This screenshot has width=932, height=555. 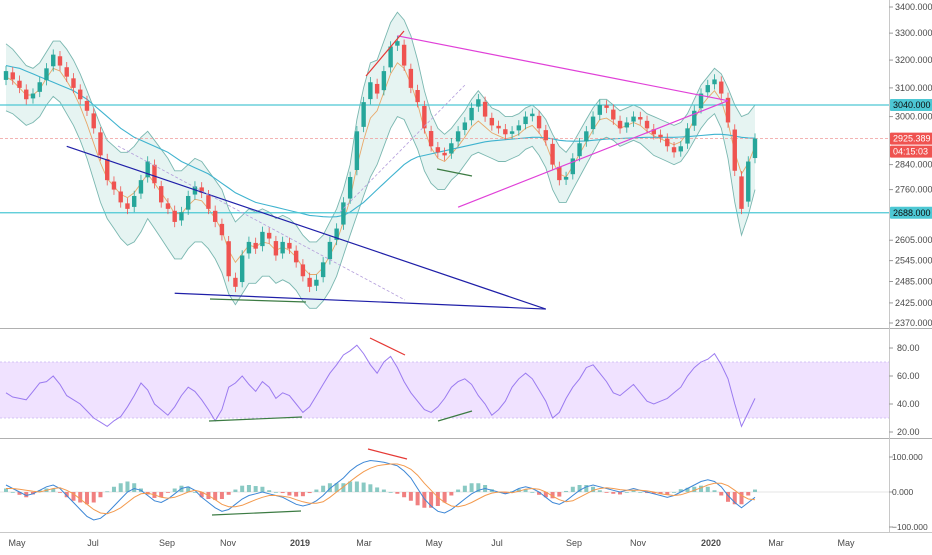 What do you see at coordinates (912, 139) in the screenshot?
I see `price-label-text: 2925.389` at bounding box center [912, 139].